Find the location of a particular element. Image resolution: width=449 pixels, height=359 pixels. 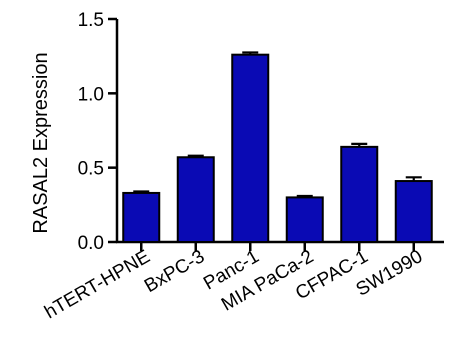

y-tick-label: 0.0 is located at coordinates (91, 243).